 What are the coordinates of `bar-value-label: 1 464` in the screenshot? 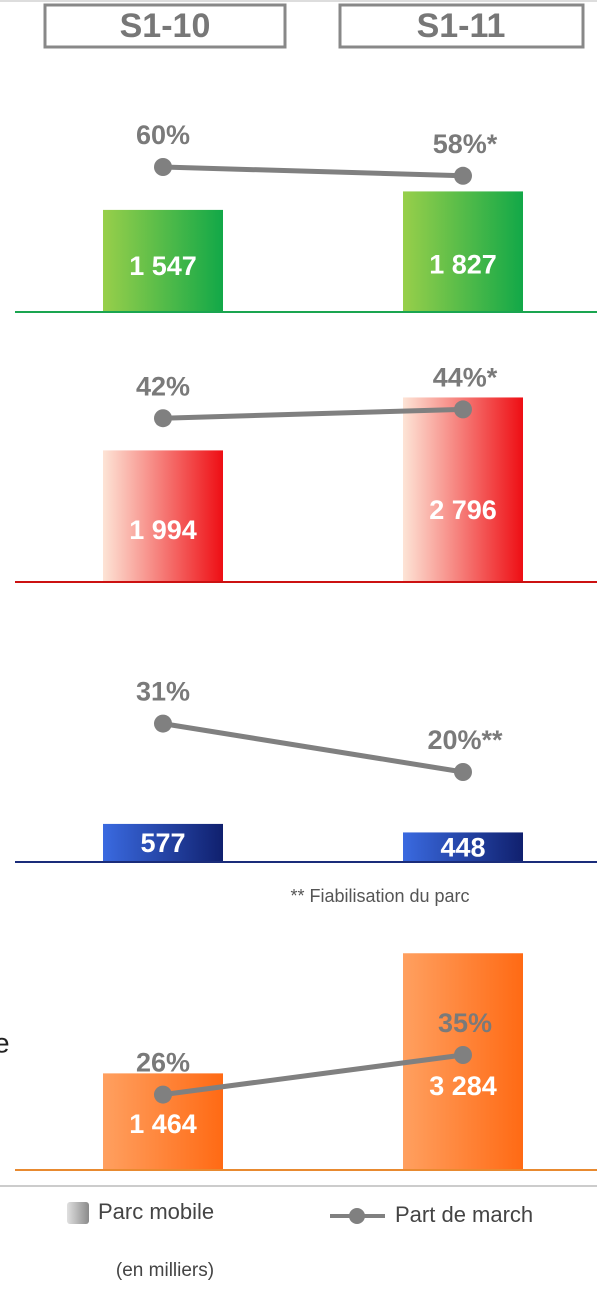 It's located at (163, 1124).